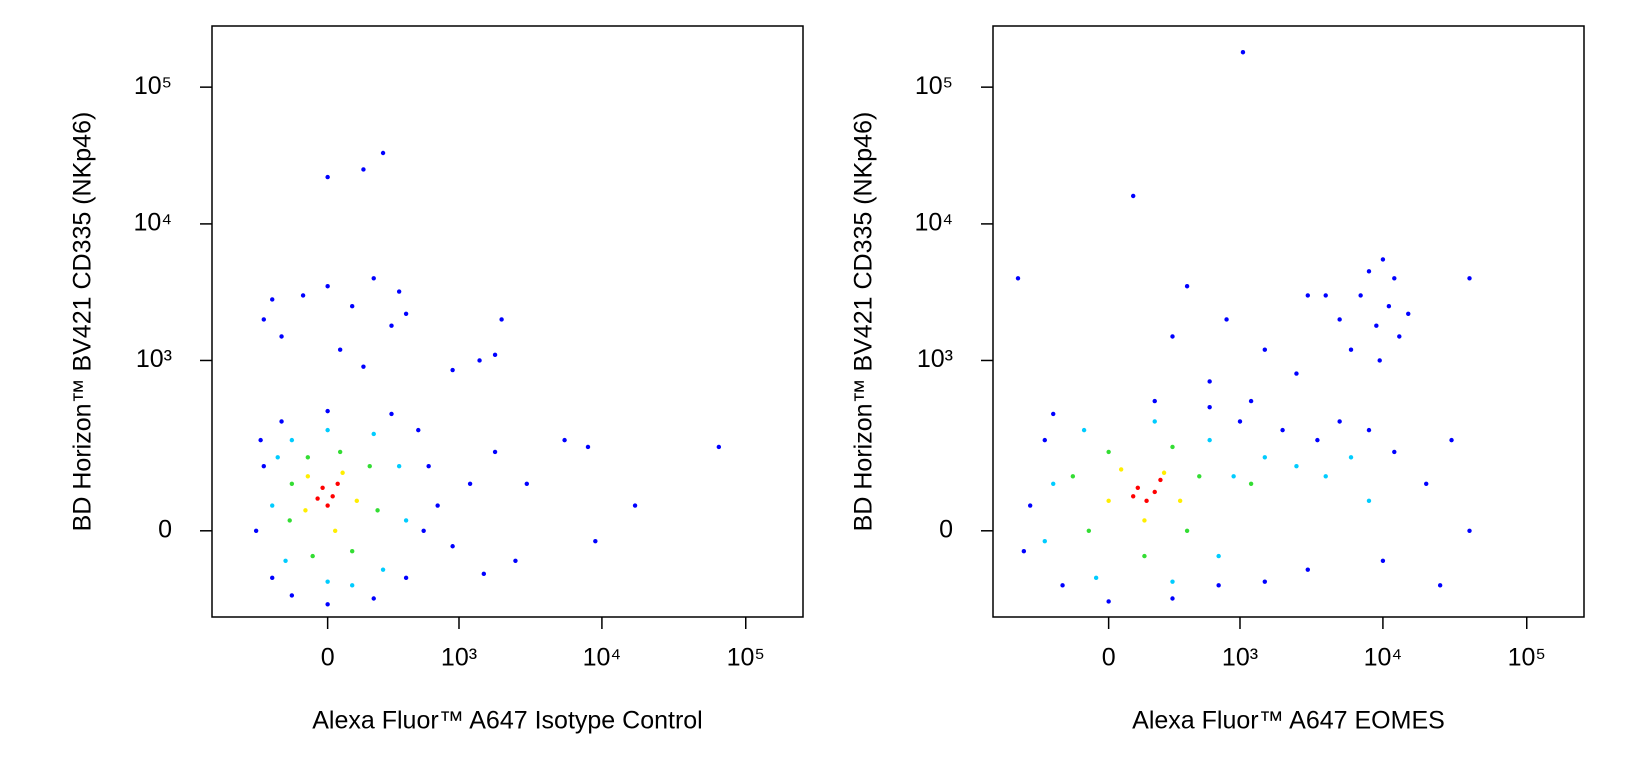  What do you see at coordinates (1109, 658) in the screenshot?
I see `x-tick-label: 0` at bounding box center [1109, 658].